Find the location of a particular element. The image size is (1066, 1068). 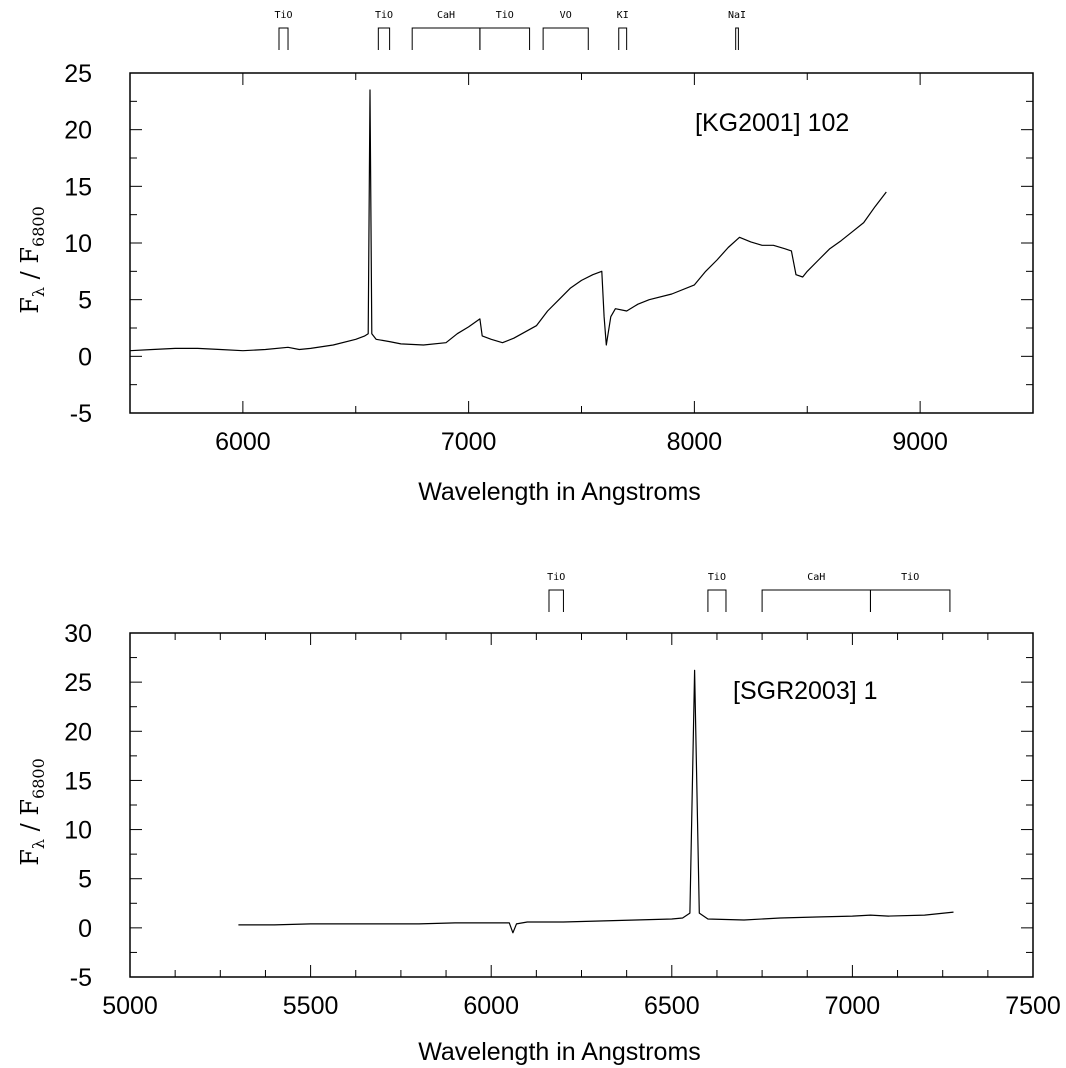

x-tick-label: 5000 is located at coordinates (130, 1006).